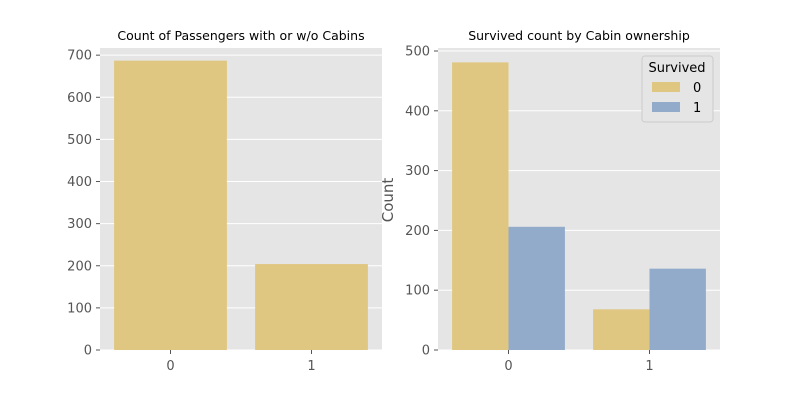 The height and width of the screenshot is (404, 800). I want to click on legend-title: Survived, so click(676, 68).